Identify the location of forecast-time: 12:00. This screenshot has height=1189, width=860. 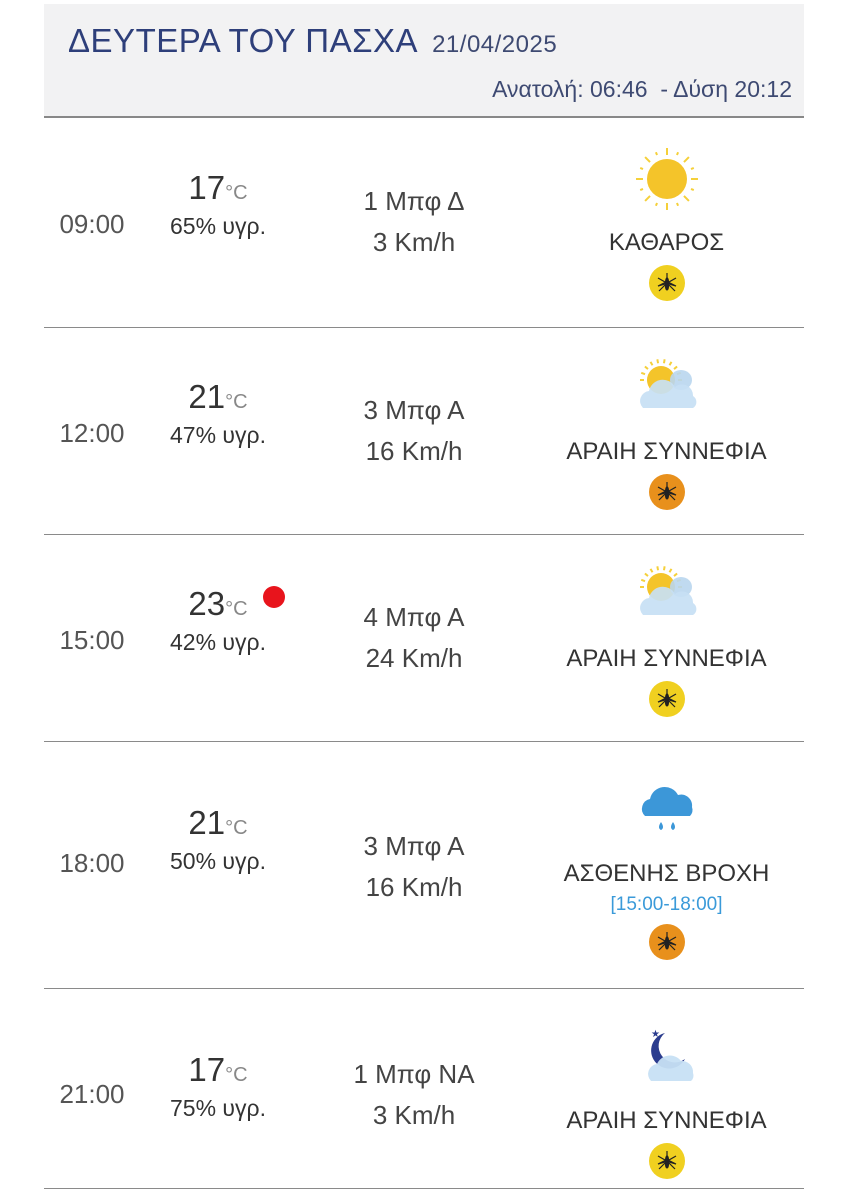
(92, 433).